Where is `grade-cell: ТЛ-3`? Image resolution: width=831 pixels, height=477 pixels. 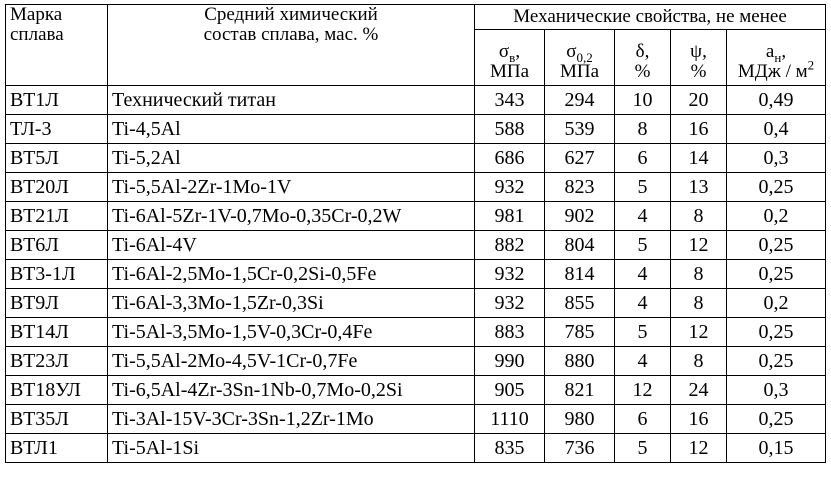
grade-cell: ТЛ-3 is located at coordinates (56, 129).